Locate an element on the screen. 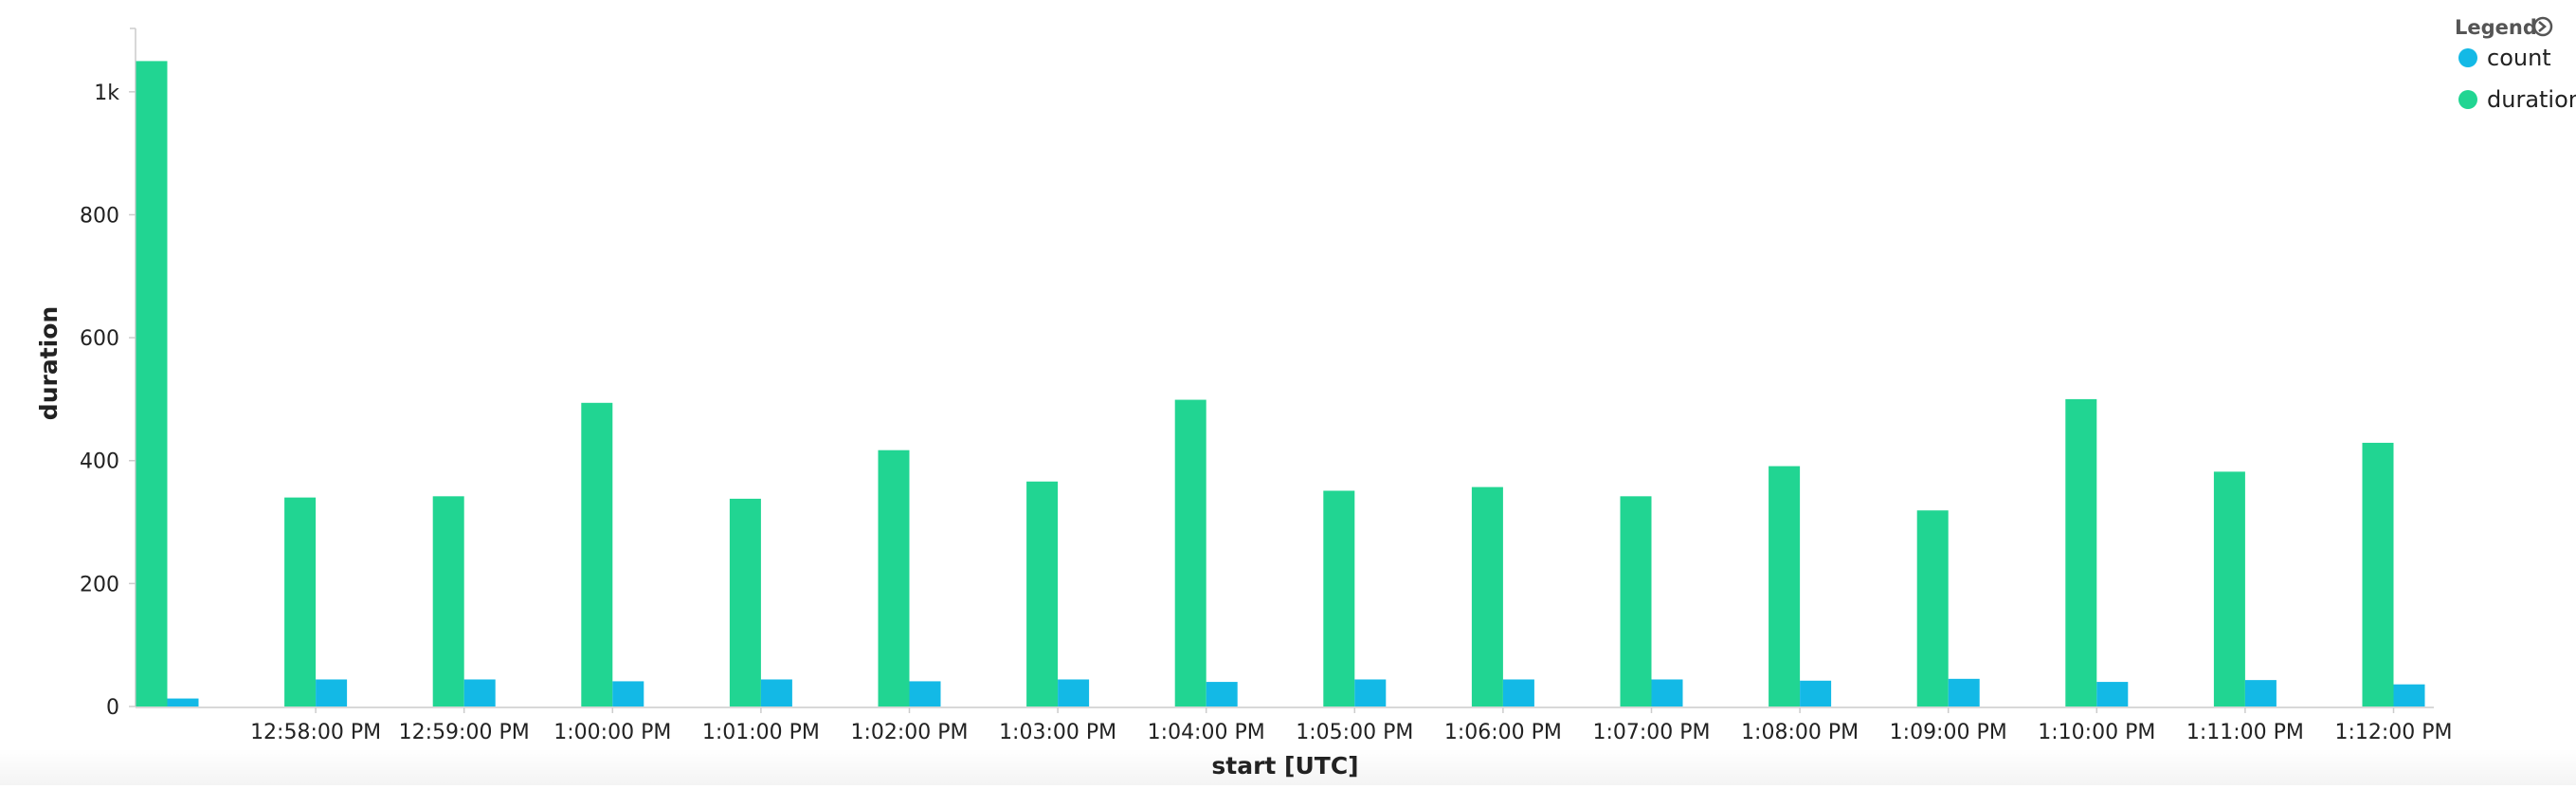 The image size is (2576, 789). x-tick-label: 1:12:00 PM is located at coordinates (2393, 733).